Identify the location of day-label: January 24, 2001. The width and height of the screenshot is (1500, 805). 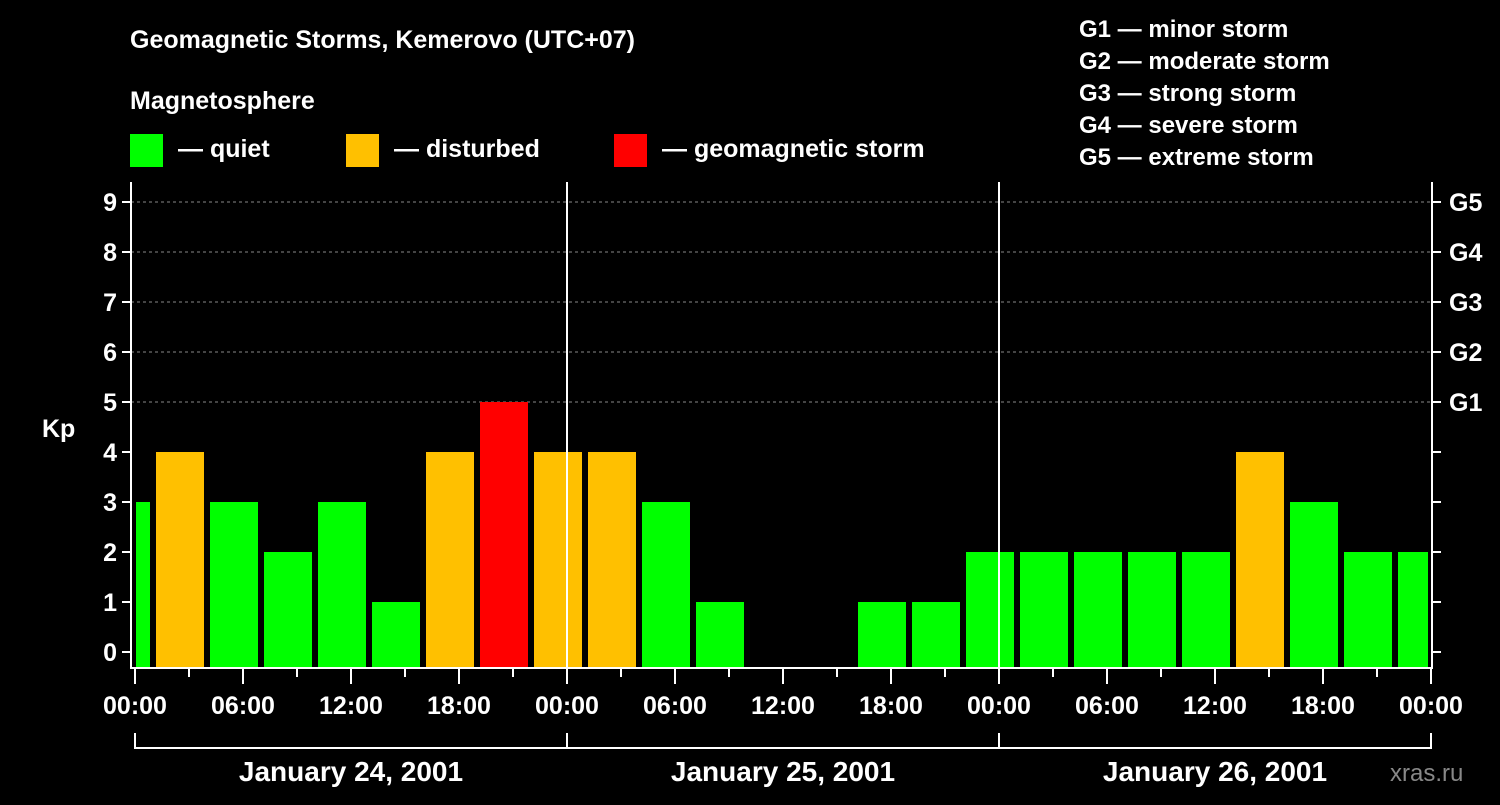
(351, 771).